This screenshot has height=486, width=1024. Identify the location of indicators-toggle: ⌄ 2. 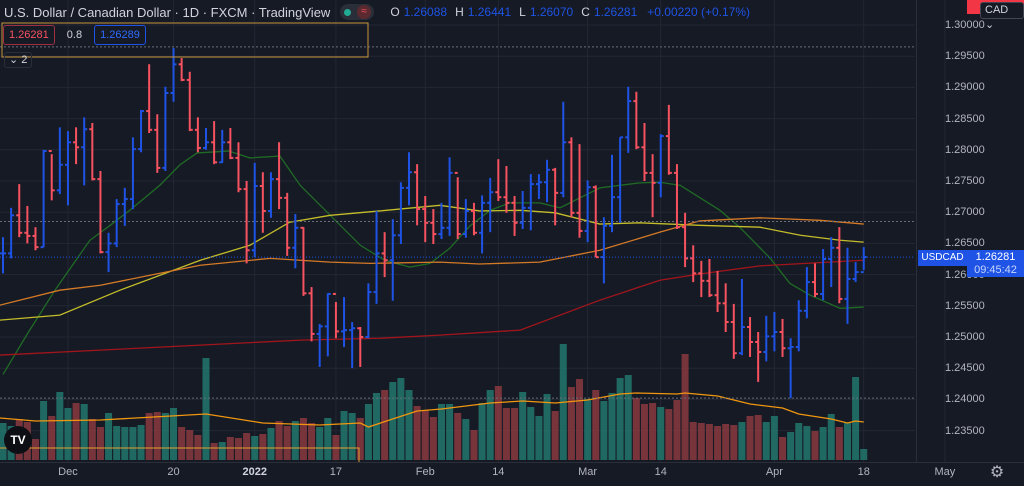
(18, 60).